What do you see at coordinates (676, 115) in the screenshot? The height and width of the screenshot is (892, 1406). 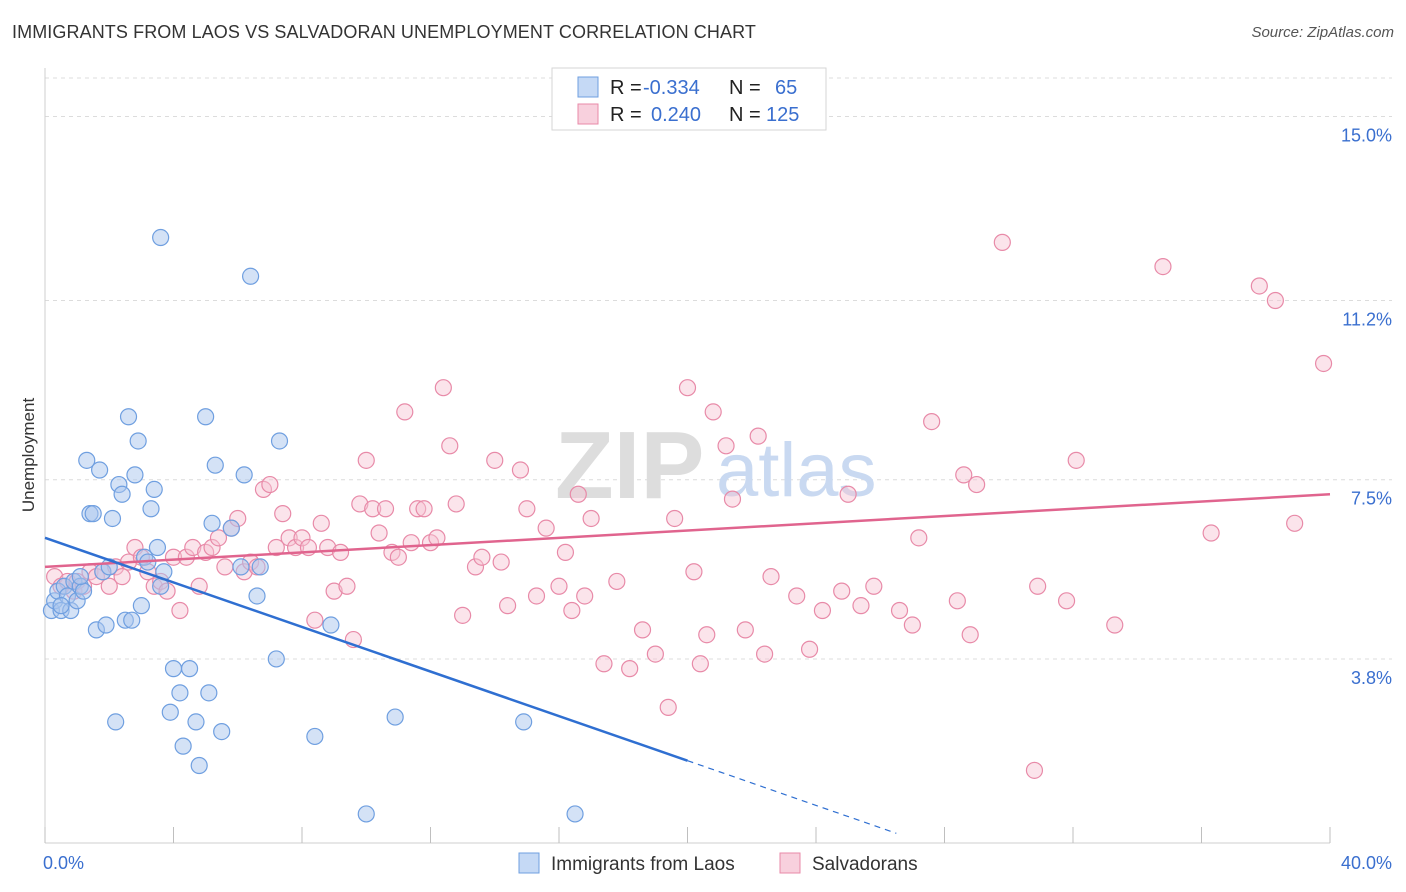 I see `legend-r-value: 0.240` at bounding box center [676, 115].